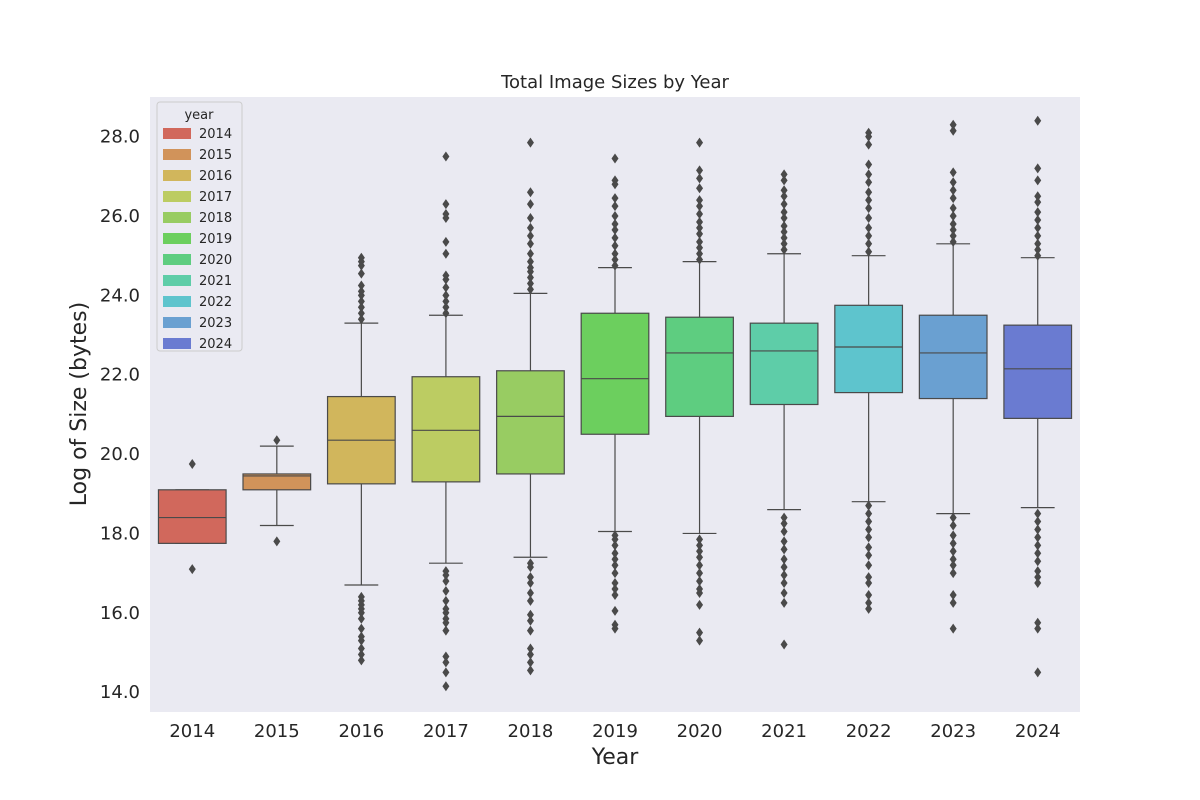 The height and width of the screenshot is (800, 1200). What do you see at coordinates (120, 137) in the screenshot?
I see `y-tick-label: 28.0` at bounding box center [120, 137].